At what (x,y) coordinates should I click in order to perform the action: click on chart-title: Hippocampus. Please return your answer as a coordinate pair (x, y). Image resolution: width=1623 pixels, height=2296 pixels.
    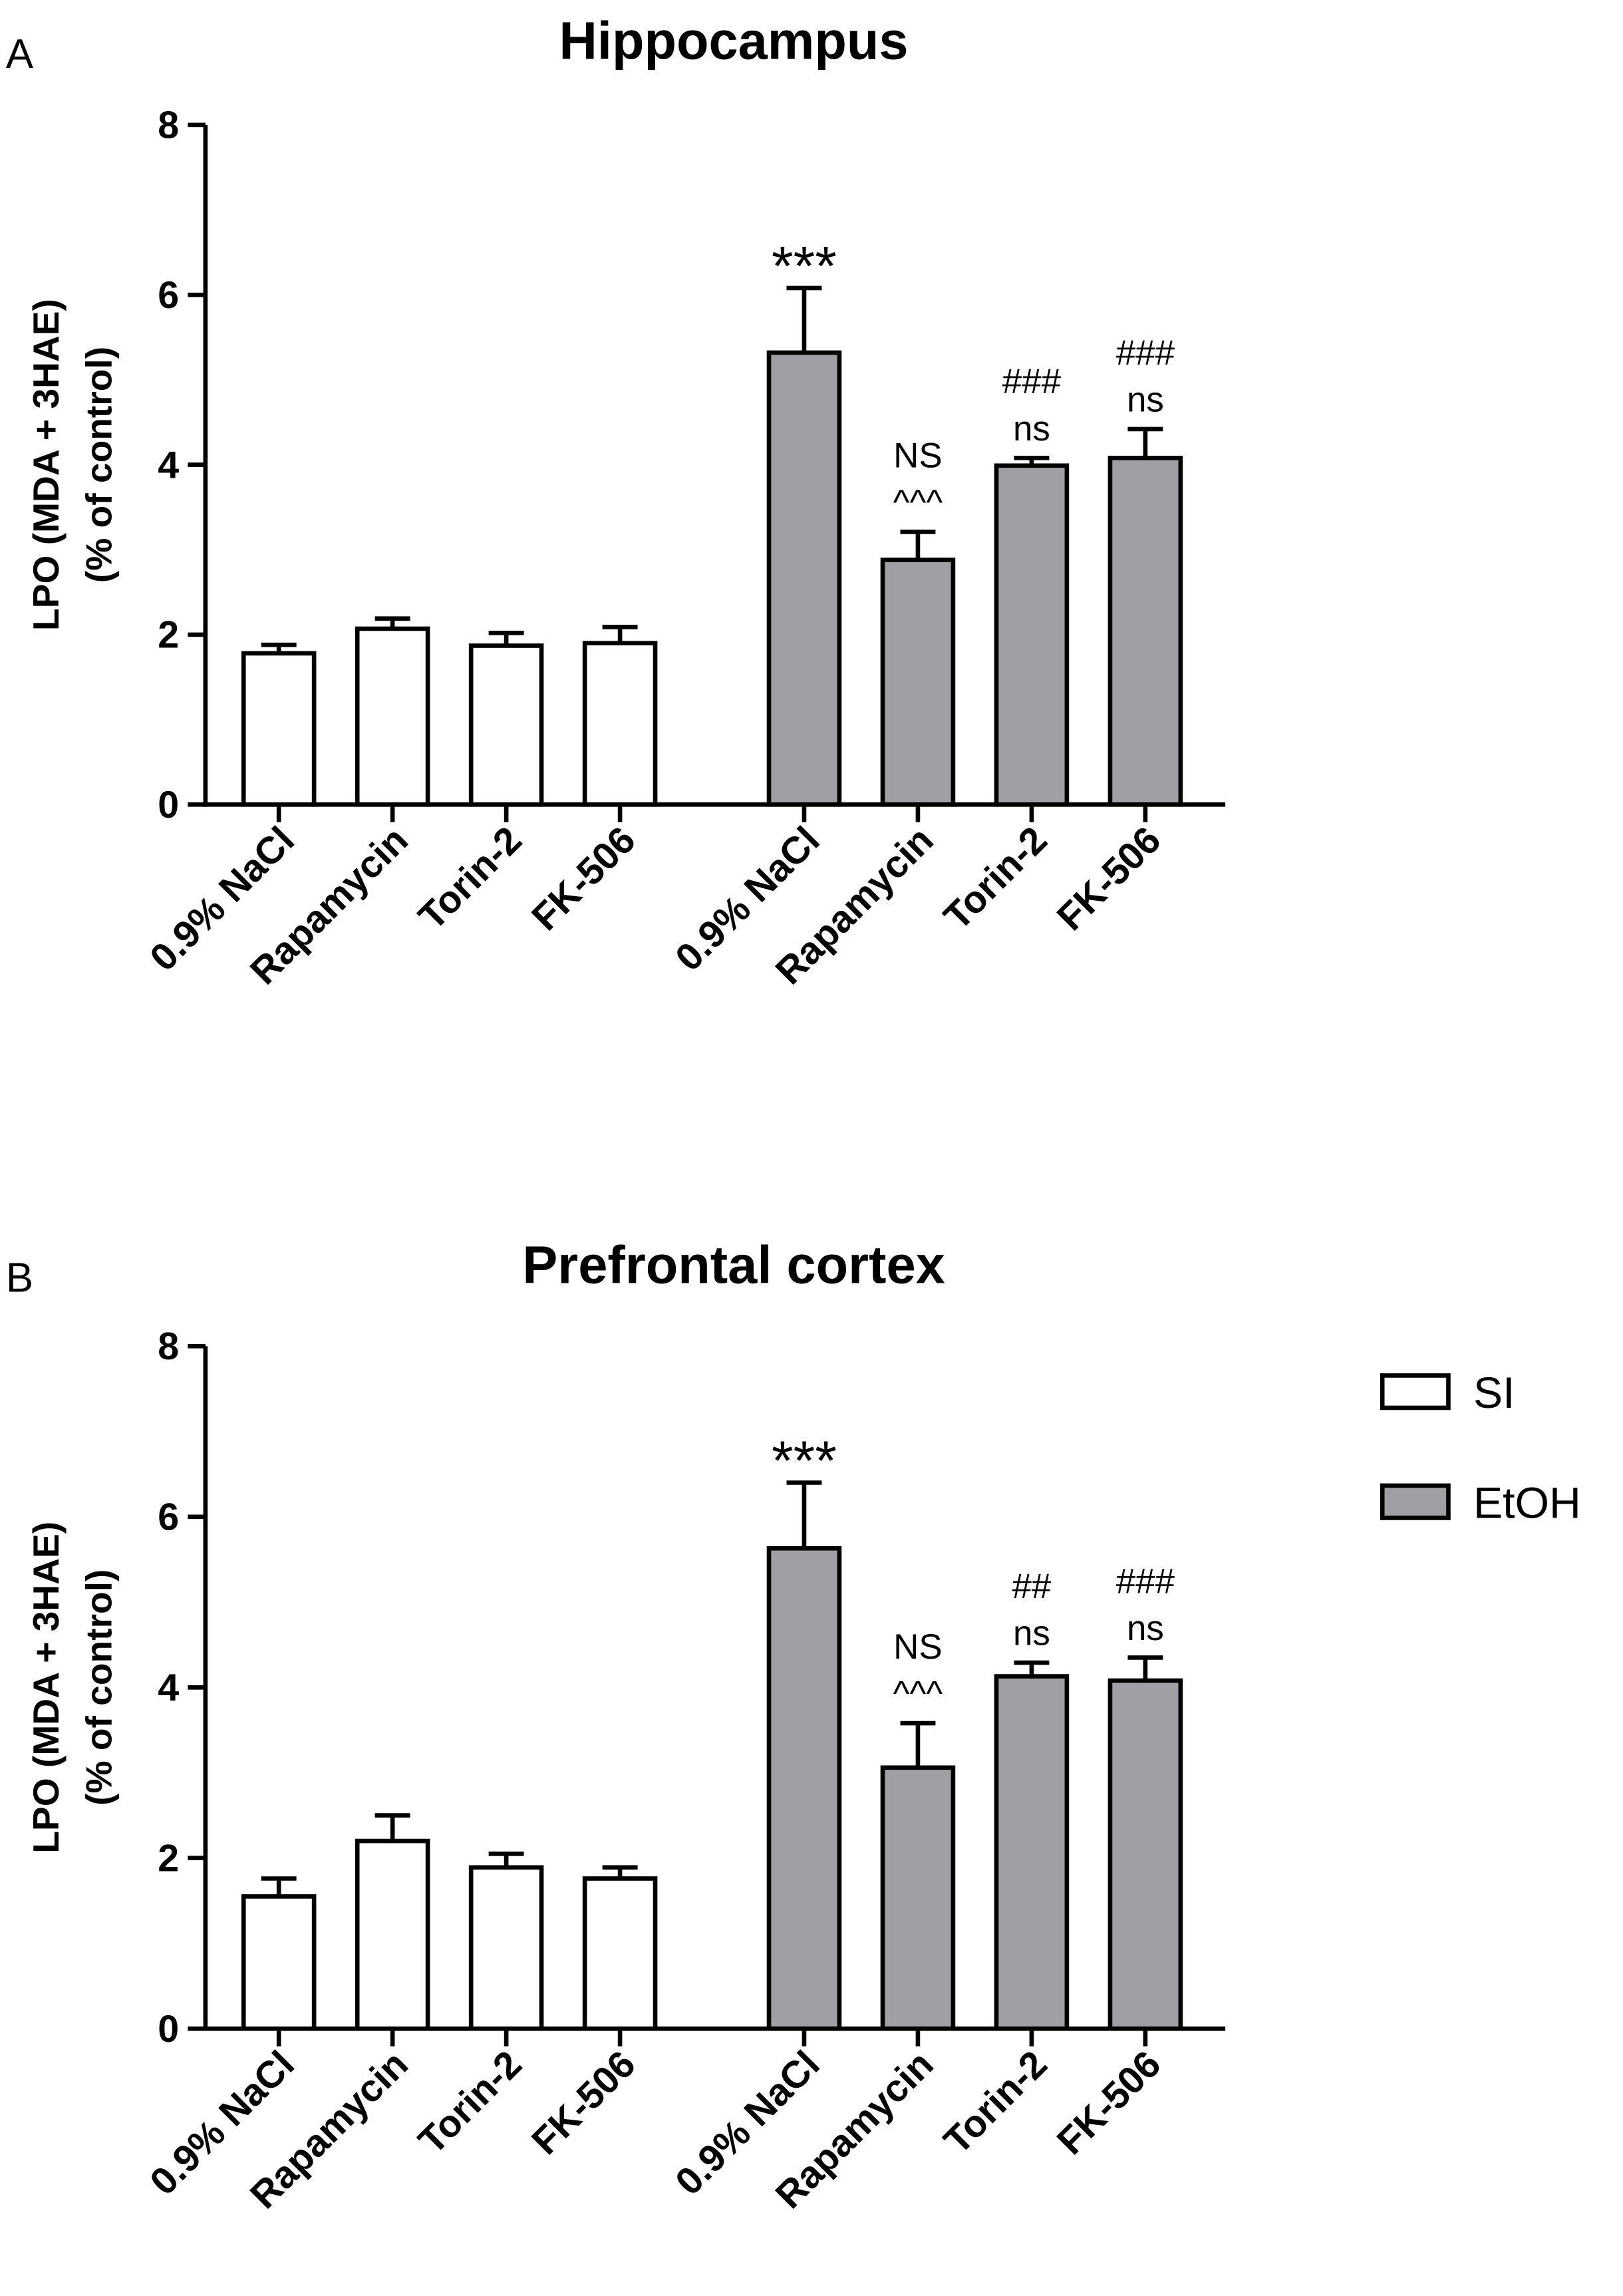
    Looking at the image, I should click on (734, 41).